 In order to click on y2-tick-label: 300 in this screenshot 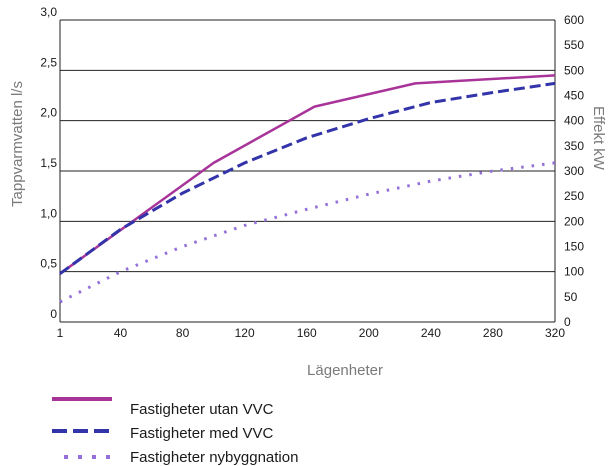, I will do `click(574, 171)`.